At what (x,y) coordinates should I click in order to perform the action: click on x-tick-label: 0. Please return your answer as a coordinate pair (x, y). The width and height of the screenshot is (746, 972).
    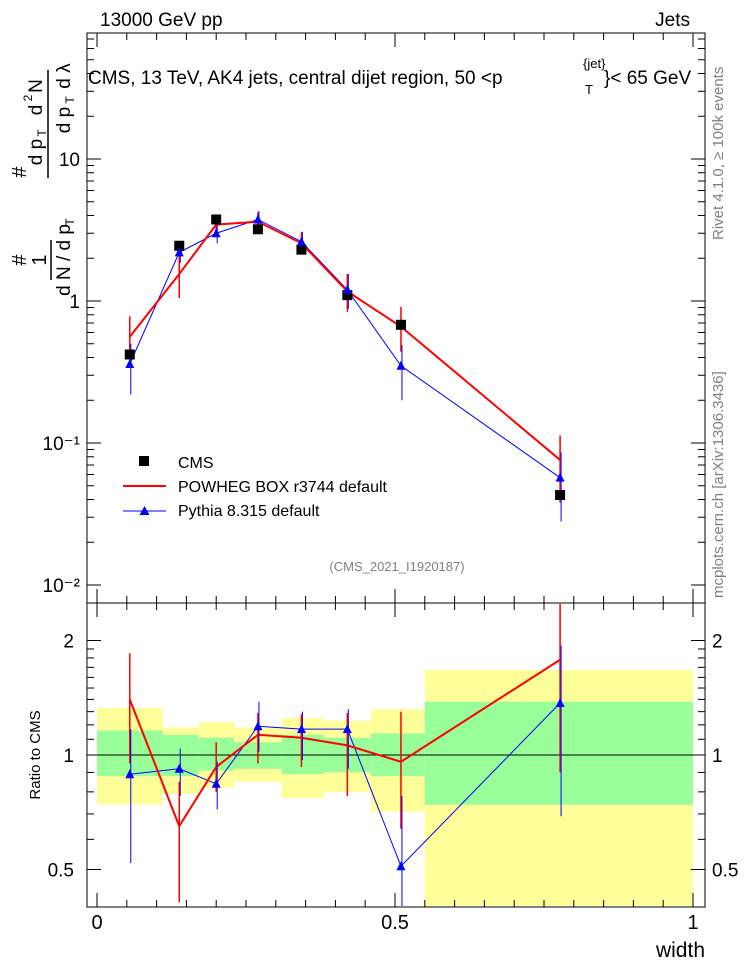
    Looking at the image, I should click on (96, 923).